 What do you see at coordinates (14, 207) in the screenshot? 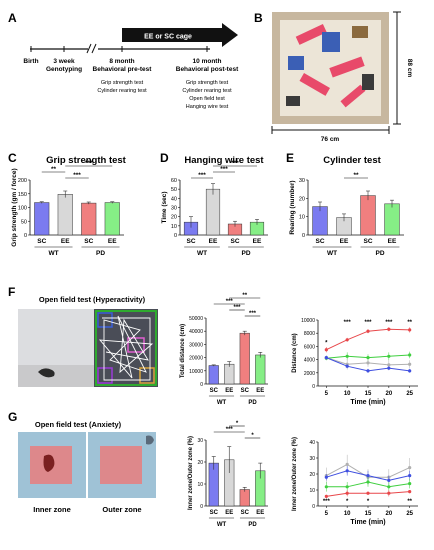
I see `y-axis-label: Grip strength (gm / force)` at bounding box center [14, 207].